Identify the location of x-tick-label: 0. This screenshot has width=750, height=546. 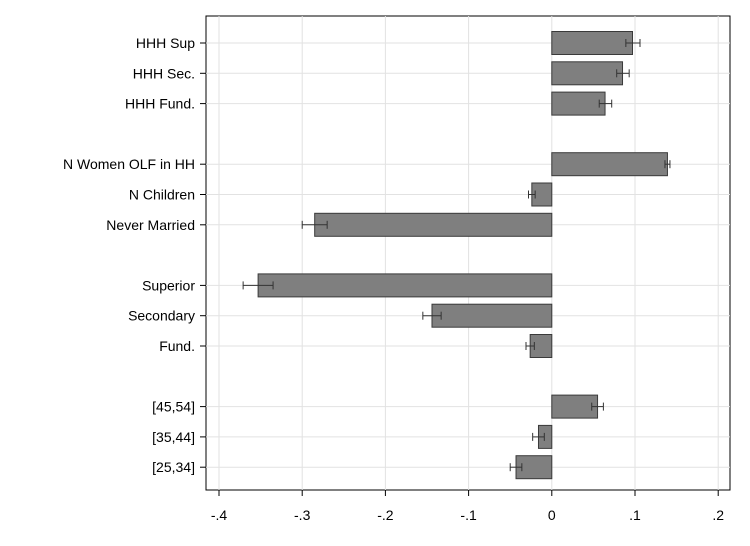
(552, 515).